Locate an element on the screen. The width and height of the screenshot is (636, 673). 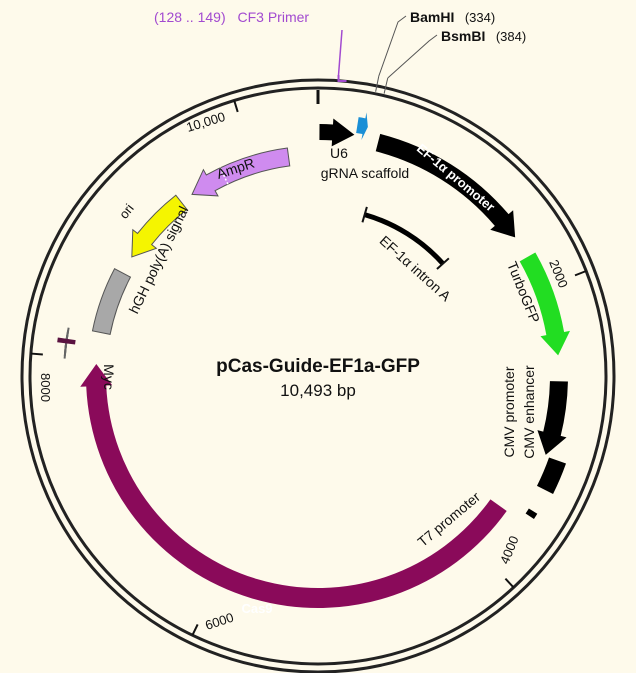
tick-label: 4000 is located at coordinates (509, 550).